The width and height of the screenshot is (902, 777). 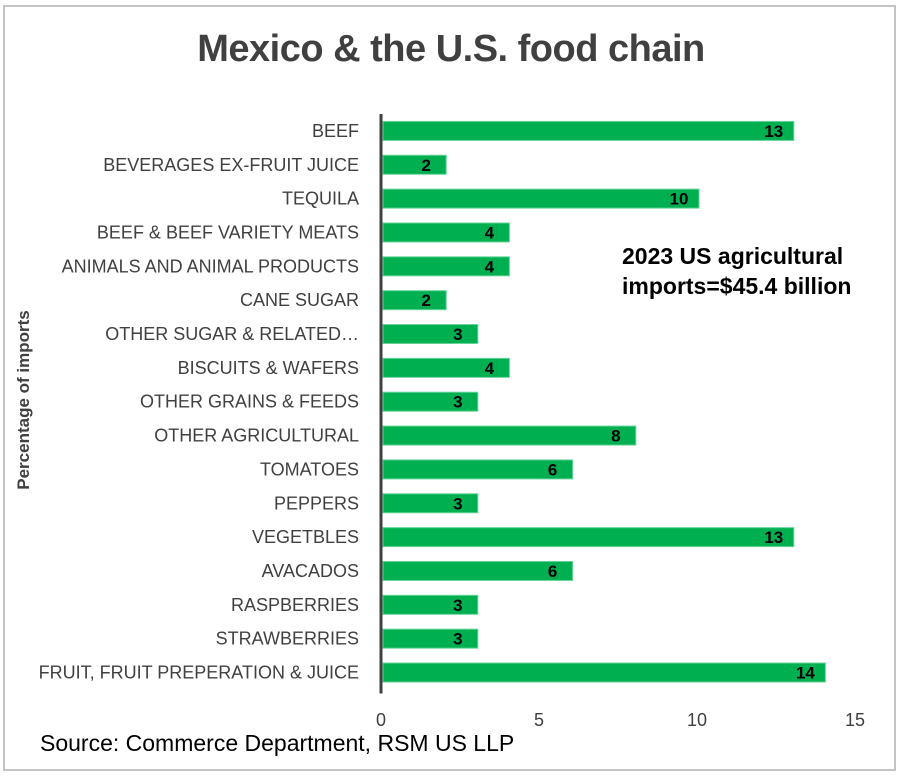 What do you see at coordinates (320, 199) in the screenshot?
I see `category-label: TEQUILA` at bounding box center [320, 199].